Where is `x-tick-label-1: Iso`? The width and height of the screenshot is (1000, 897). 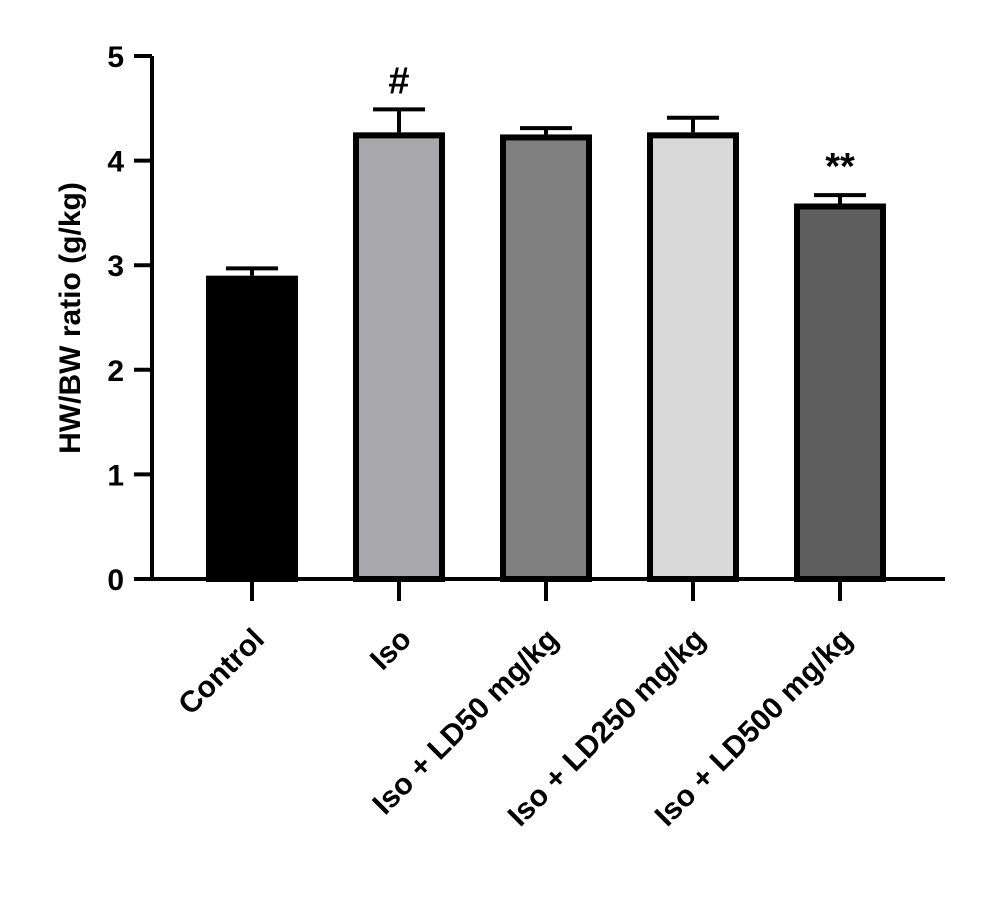
x-tick-label-1: Iso is located at coordinates (391, 650).